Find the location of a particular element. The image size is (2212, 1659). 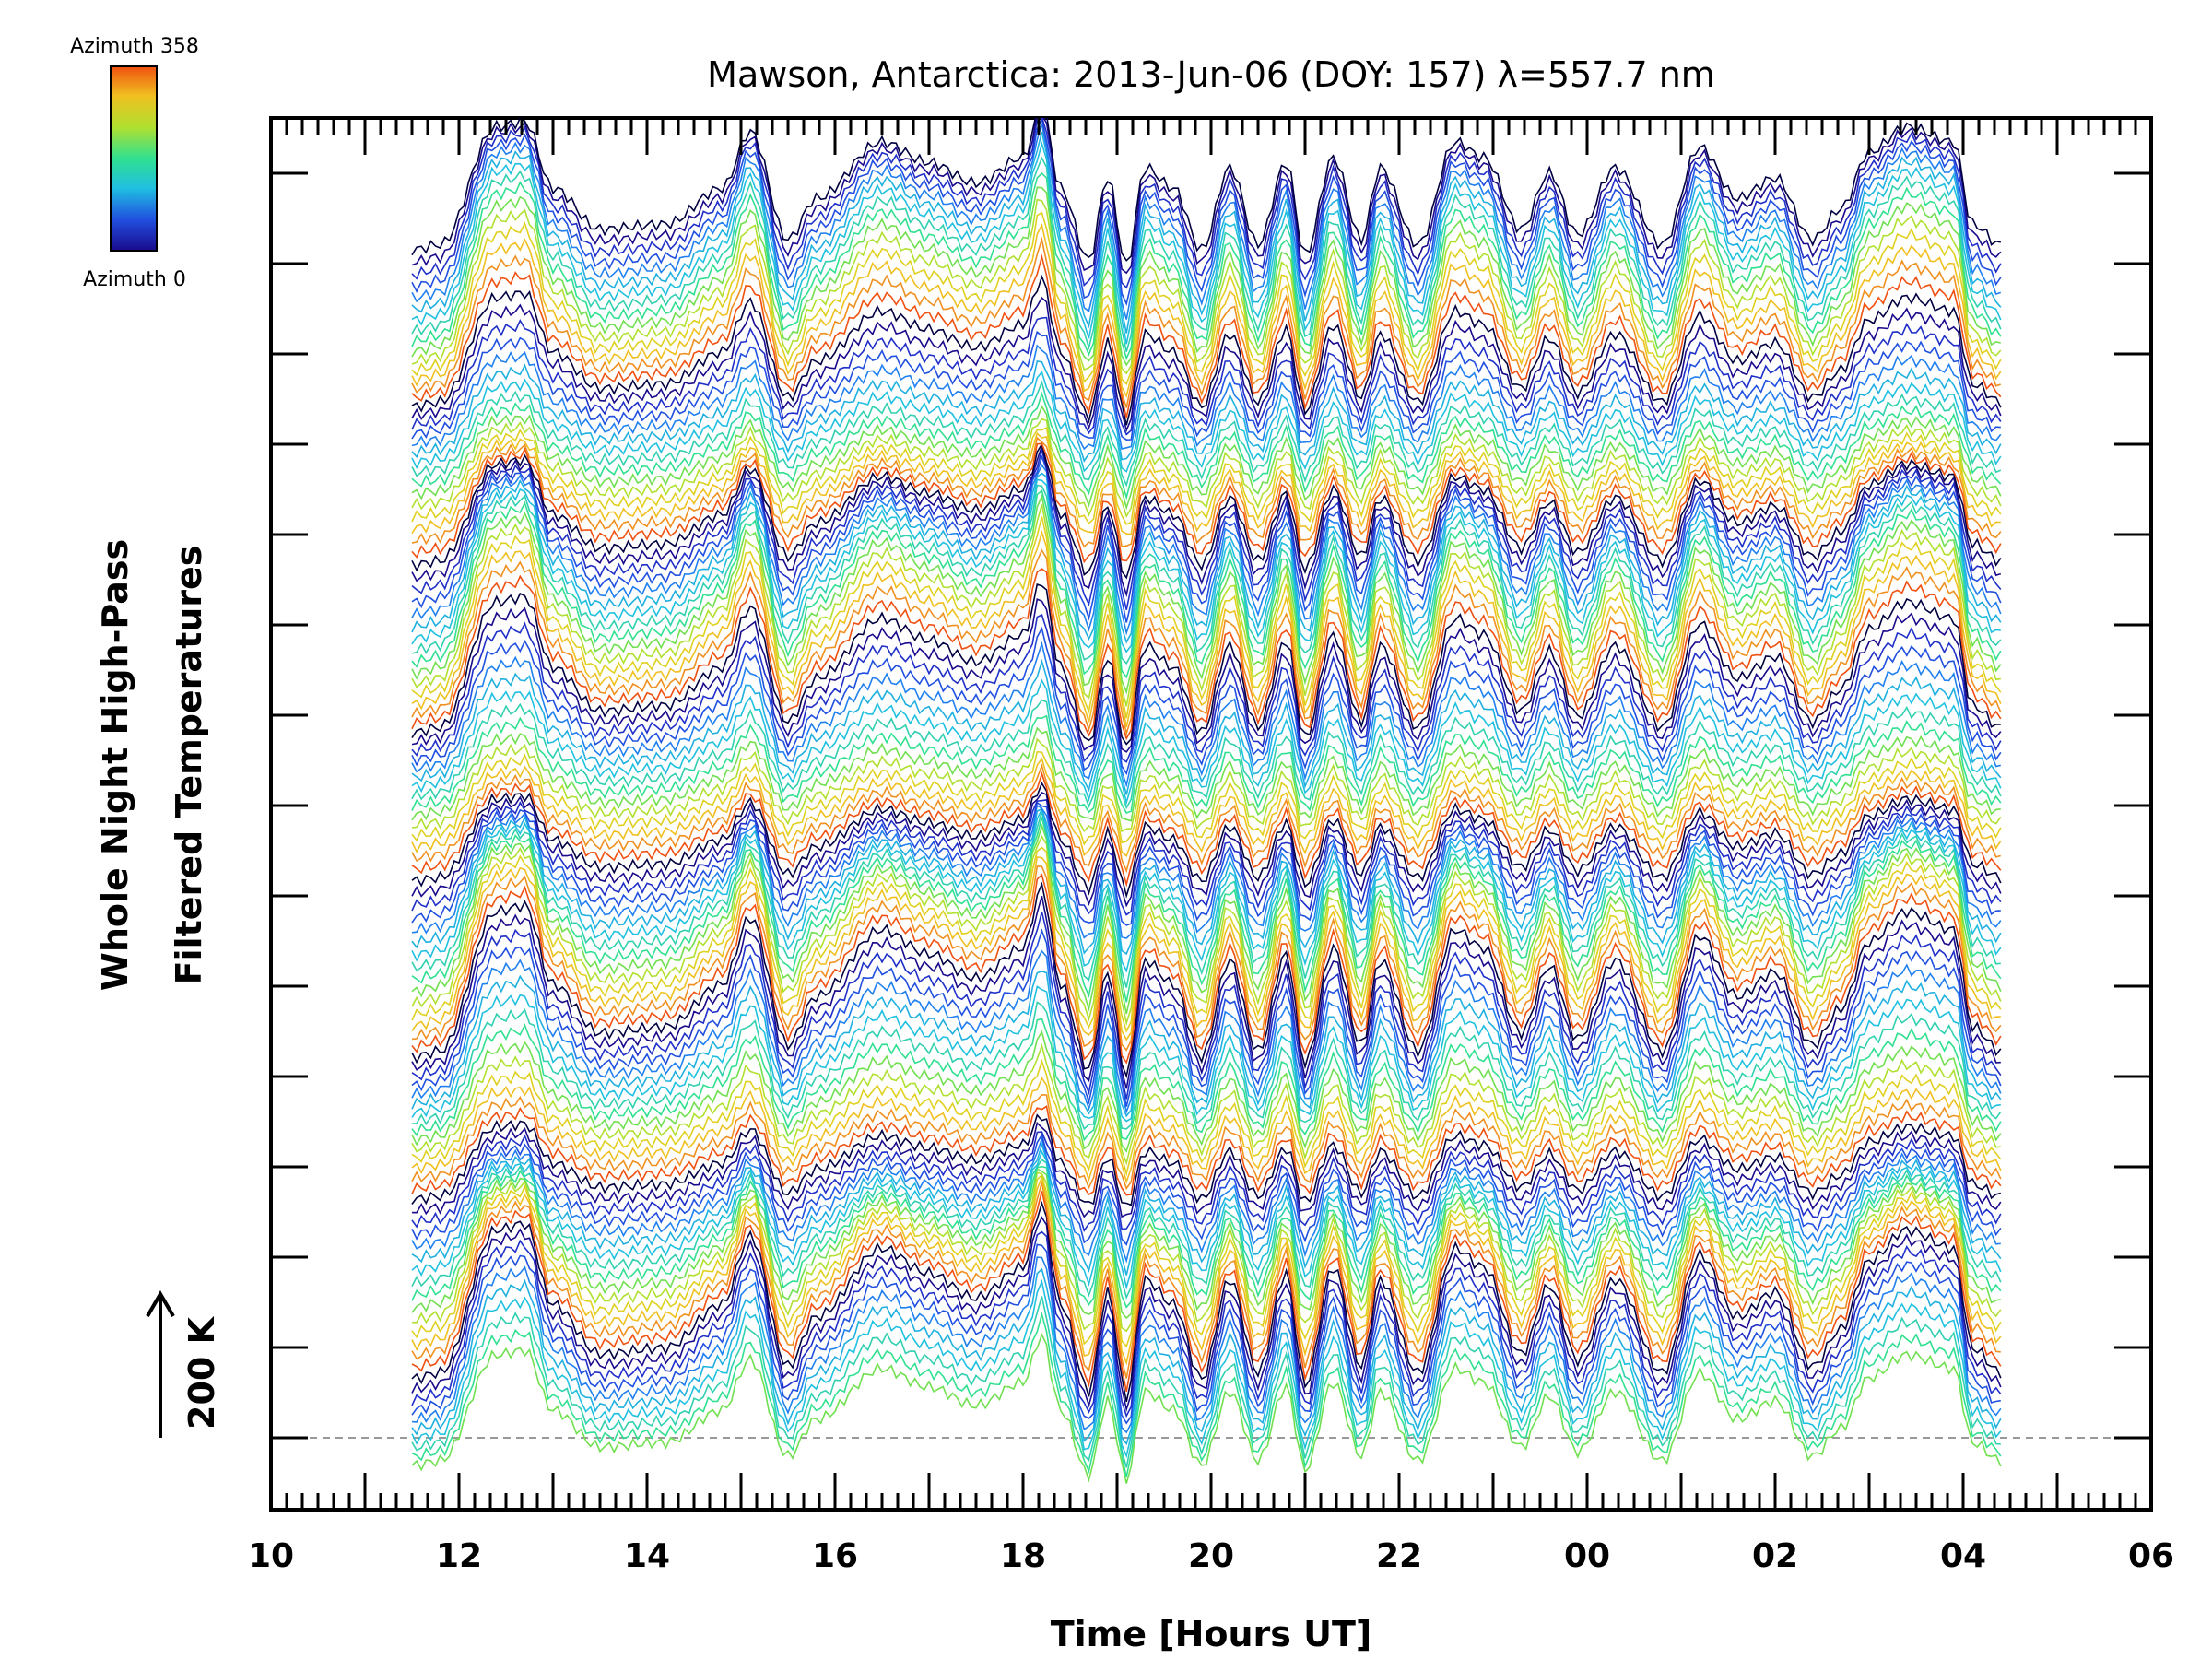

colorbar-label-top: Azimuth 358 is located at coordinates (134, 46).